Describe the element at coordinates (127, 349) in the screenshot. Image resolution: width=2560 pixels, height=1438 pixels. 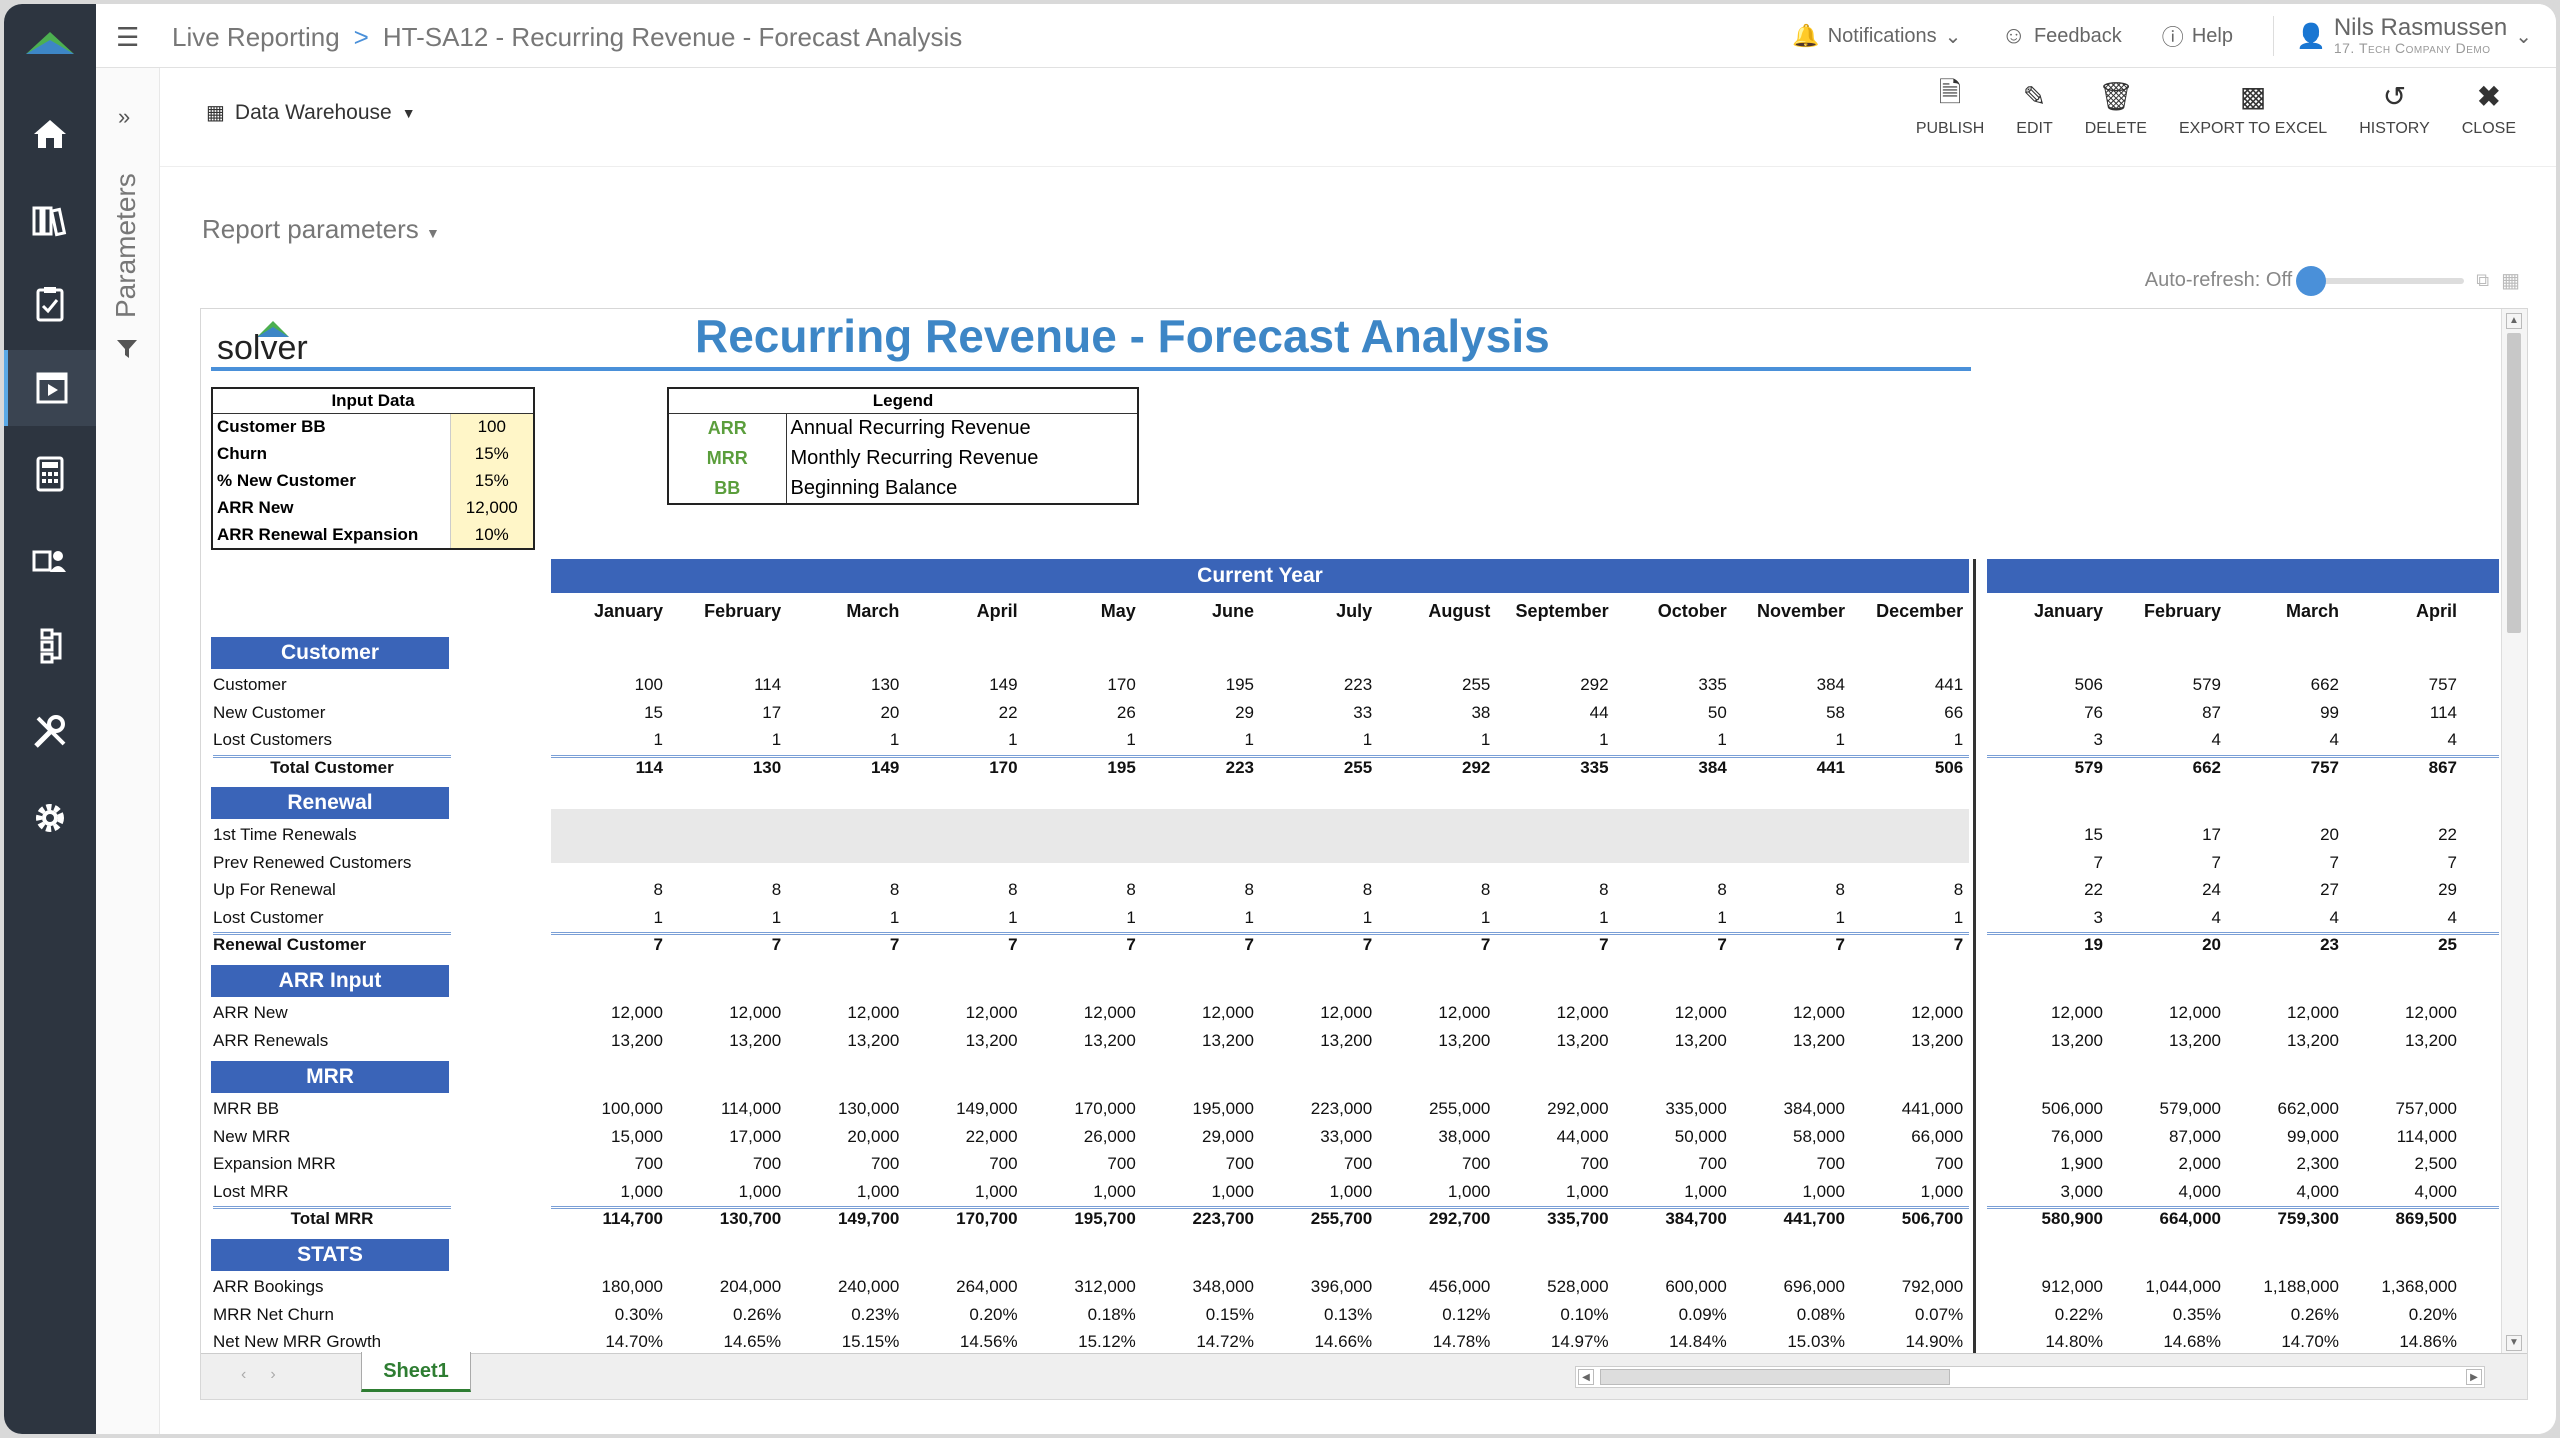
I see `filter-icon` at that location.